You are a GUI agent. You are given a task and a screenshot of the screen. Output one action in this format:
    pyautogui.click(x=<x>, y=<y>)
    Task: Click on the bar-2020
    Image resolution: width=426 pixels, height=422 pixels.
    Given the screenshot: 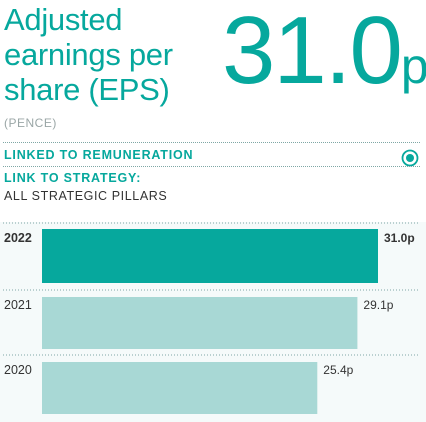 What is the action you would take?
    pyautogui.click(x=180, y=388)
    